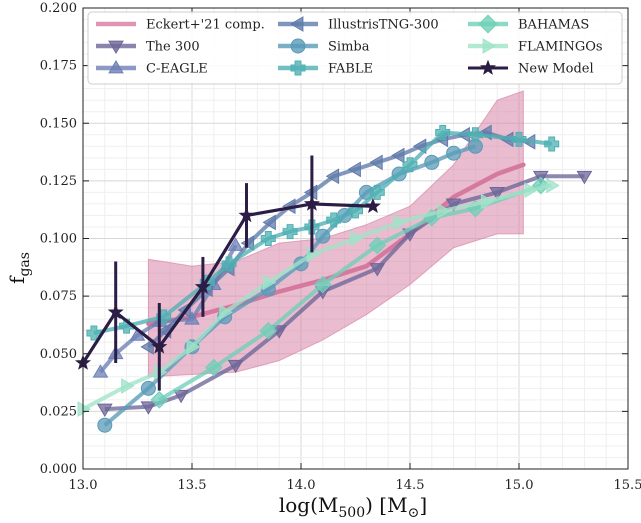 This screenshot has width=641, height=523. What do you see at coordinates (177, 69) in the screenshot?
I see `legend-label: C-EAGLE` at bounding box center [177, 69].